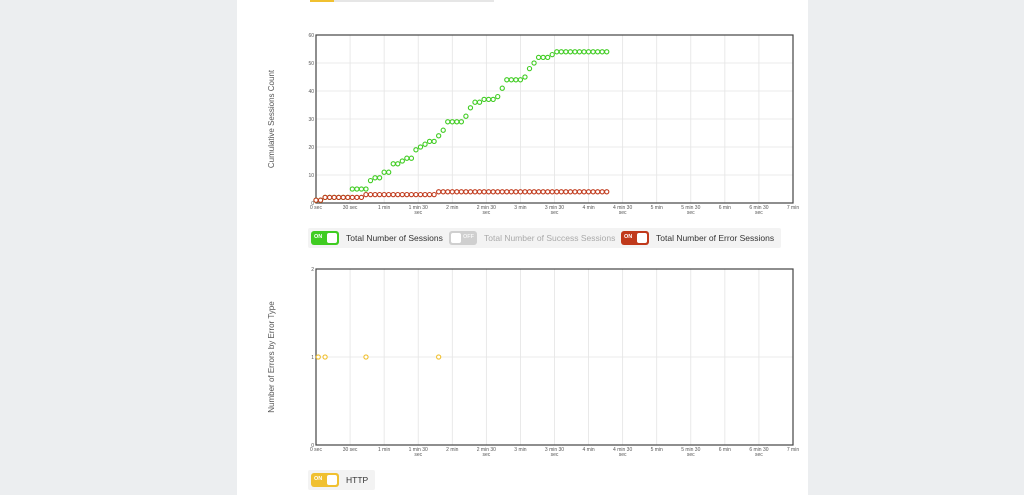 The image size is (1024, 495). I want to click on sessions-legend-item: OFF Total Number of Success Sessions, so click(534, 238).